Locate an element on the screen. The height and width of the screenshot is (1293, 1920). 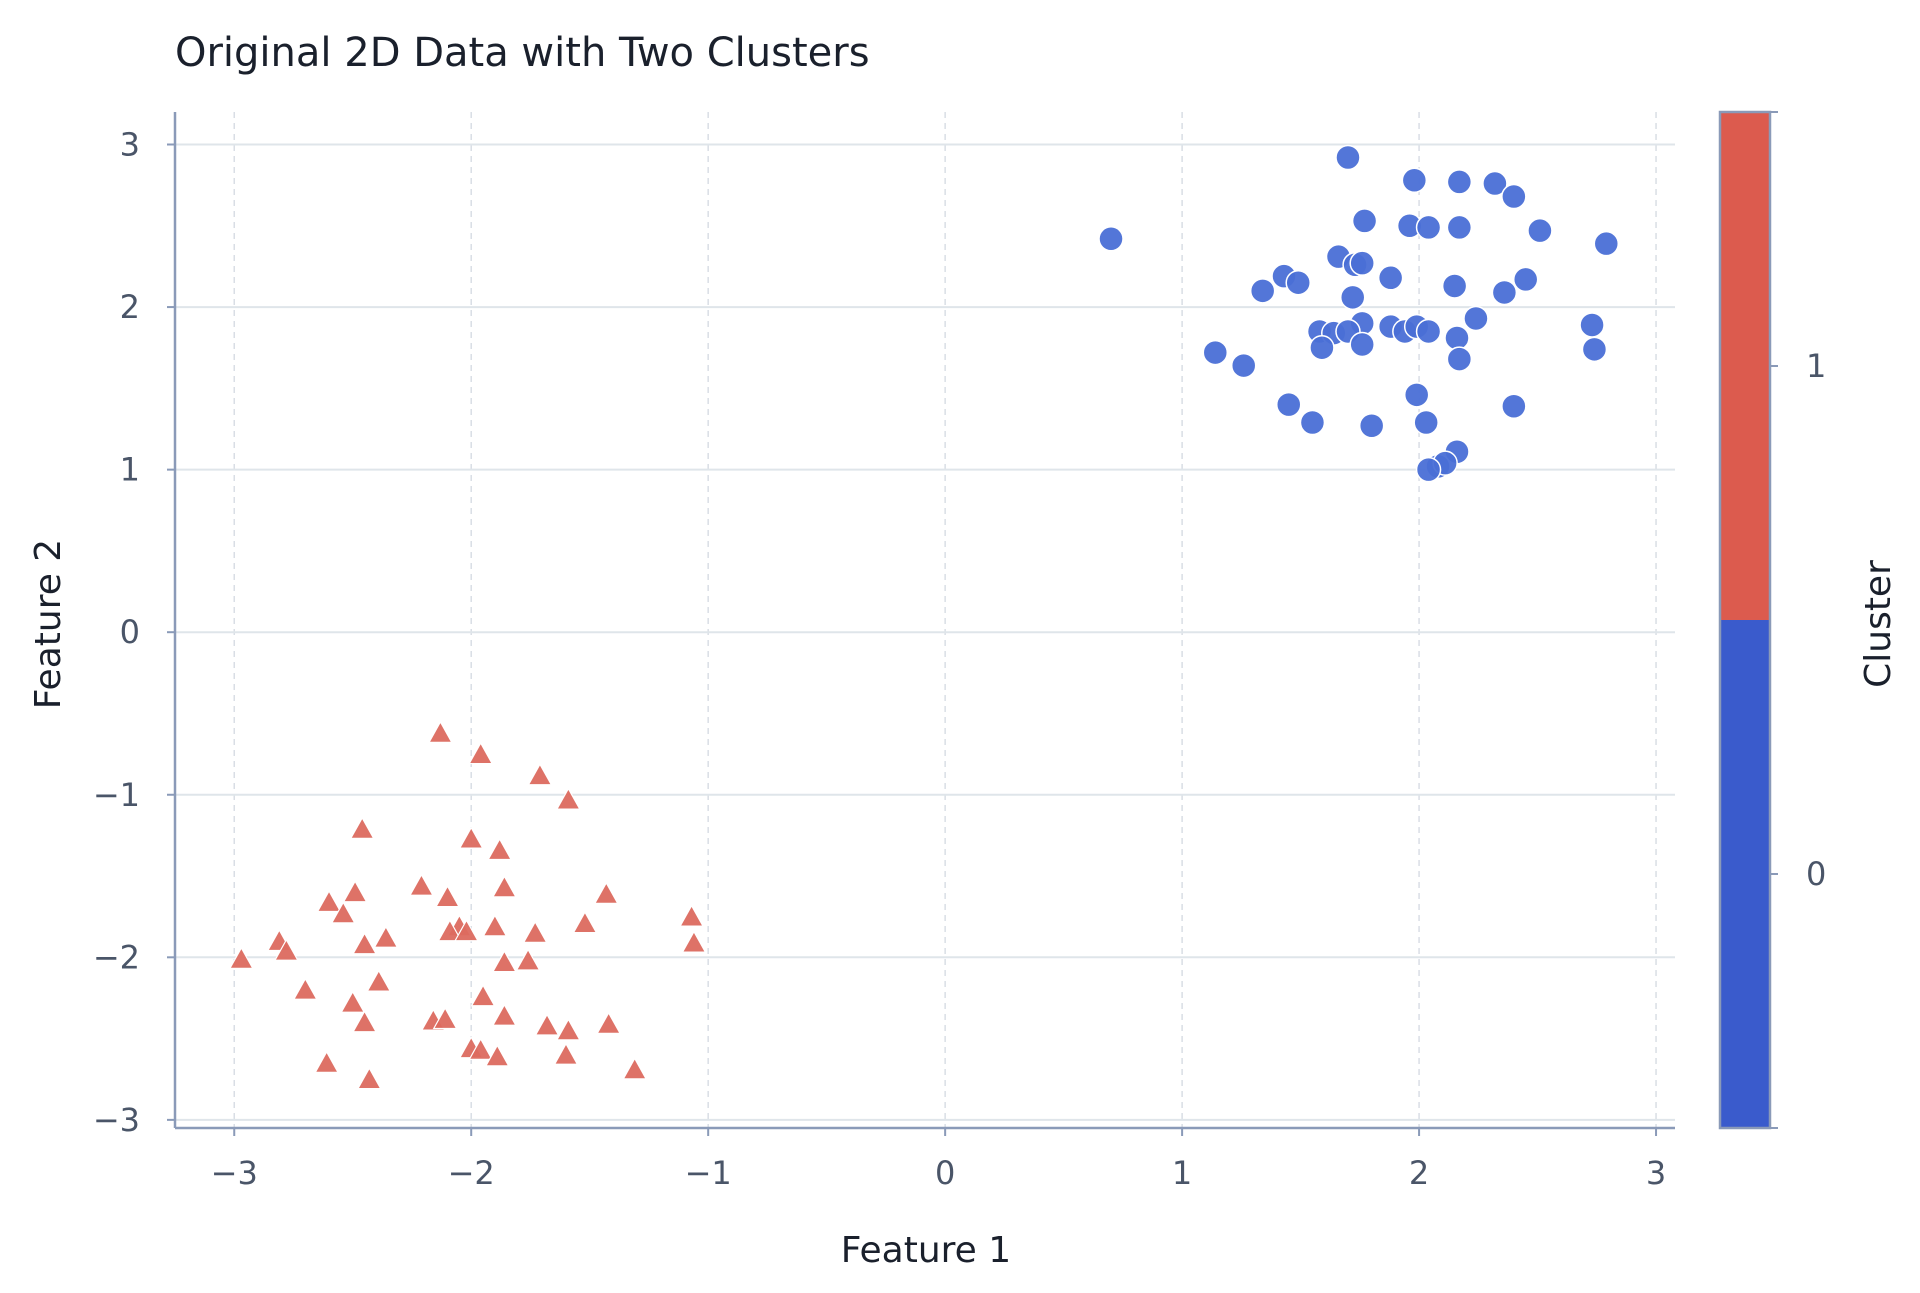
x-axis-label: Feature 1 is located at coordinates (926, 1250).